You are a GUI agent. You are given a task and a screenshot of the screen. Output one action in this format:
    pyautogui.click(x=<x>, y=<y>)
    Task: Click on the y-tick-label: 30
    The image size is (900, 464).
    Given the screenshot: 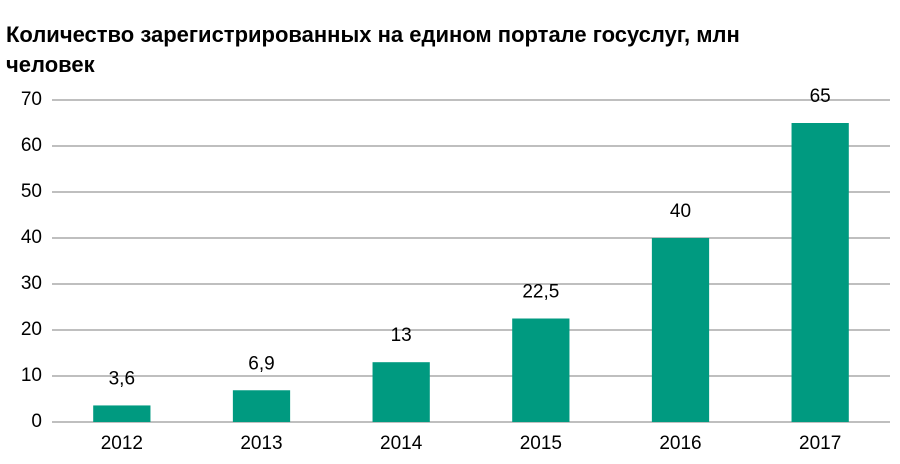 What is the action you would take?
    pyautogui.click(x=31, y=283)
    